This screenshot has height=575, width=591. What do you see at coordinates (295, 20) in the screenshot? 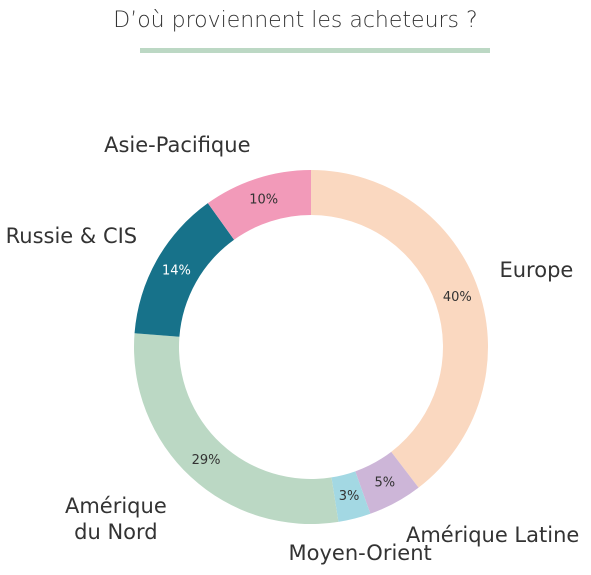
I see `chart-title: D’où proviennent les acheteurs ?` at bounding box center [295, 20].